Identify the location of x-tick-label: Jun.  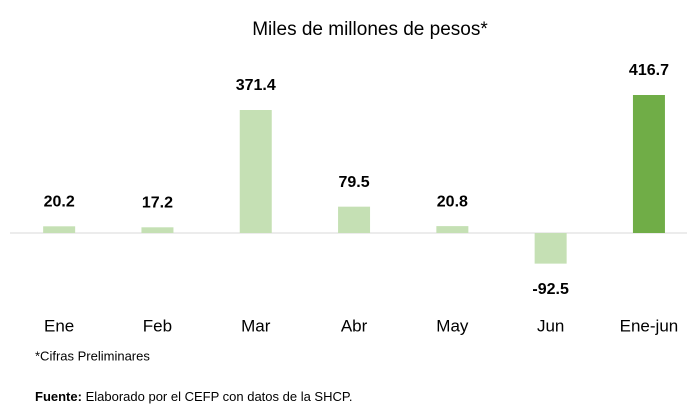
(550, 325).